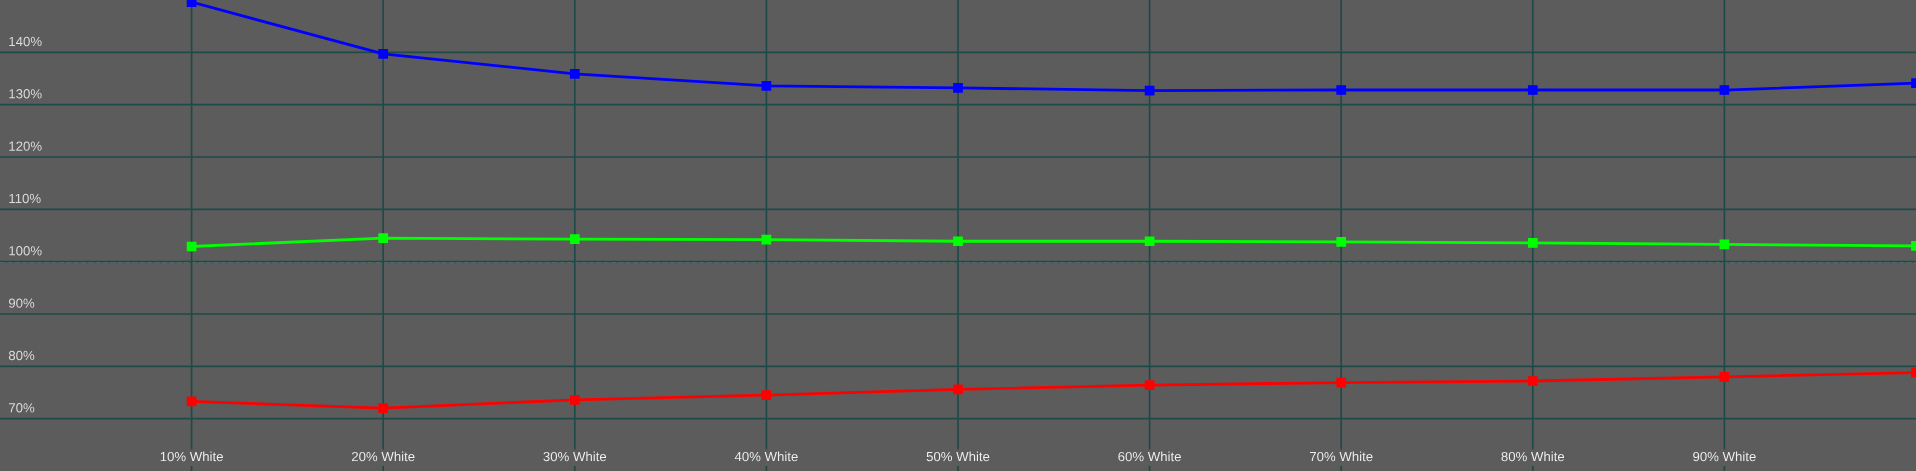 This screenshot has width=1916, height=471. Describe the element at coordinates (1533, 456) in the screenshot. I see `x-tick-label: 80% White` at that location.